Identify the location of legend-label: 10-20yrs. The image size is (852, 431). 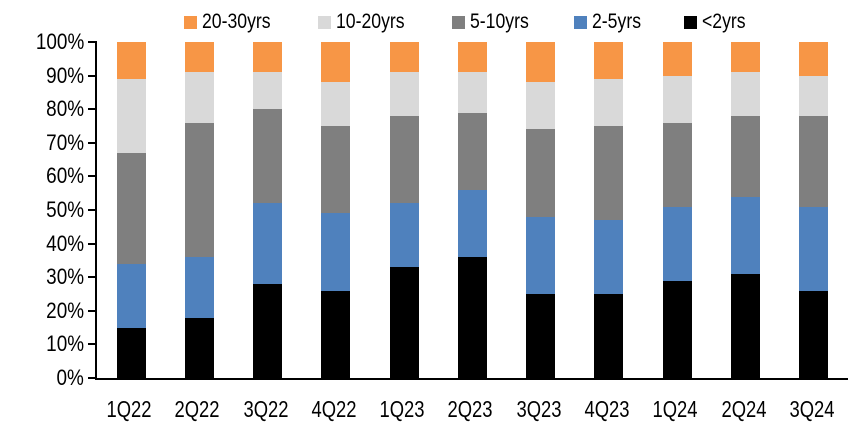
(370, 21).